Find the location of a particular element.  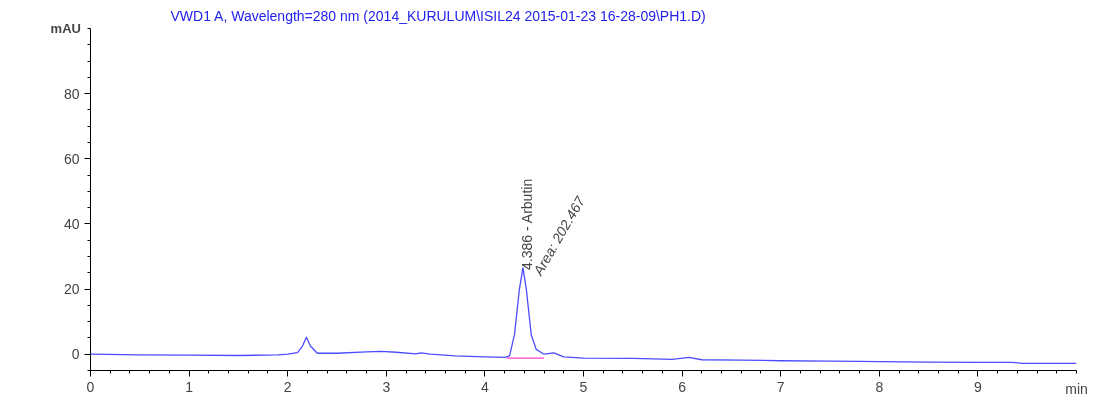

x-tick-label: 7 is located at coordinates (780, 386).